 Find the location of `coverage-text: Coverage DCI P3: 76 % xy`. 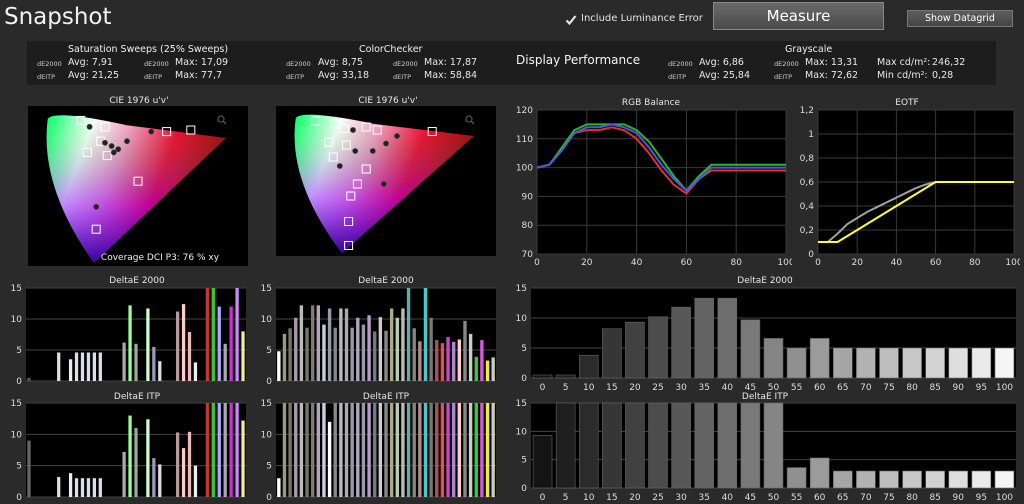

coverage-text: Coverage DCI P3: 76 % xy is located at coordinates (160, 258).